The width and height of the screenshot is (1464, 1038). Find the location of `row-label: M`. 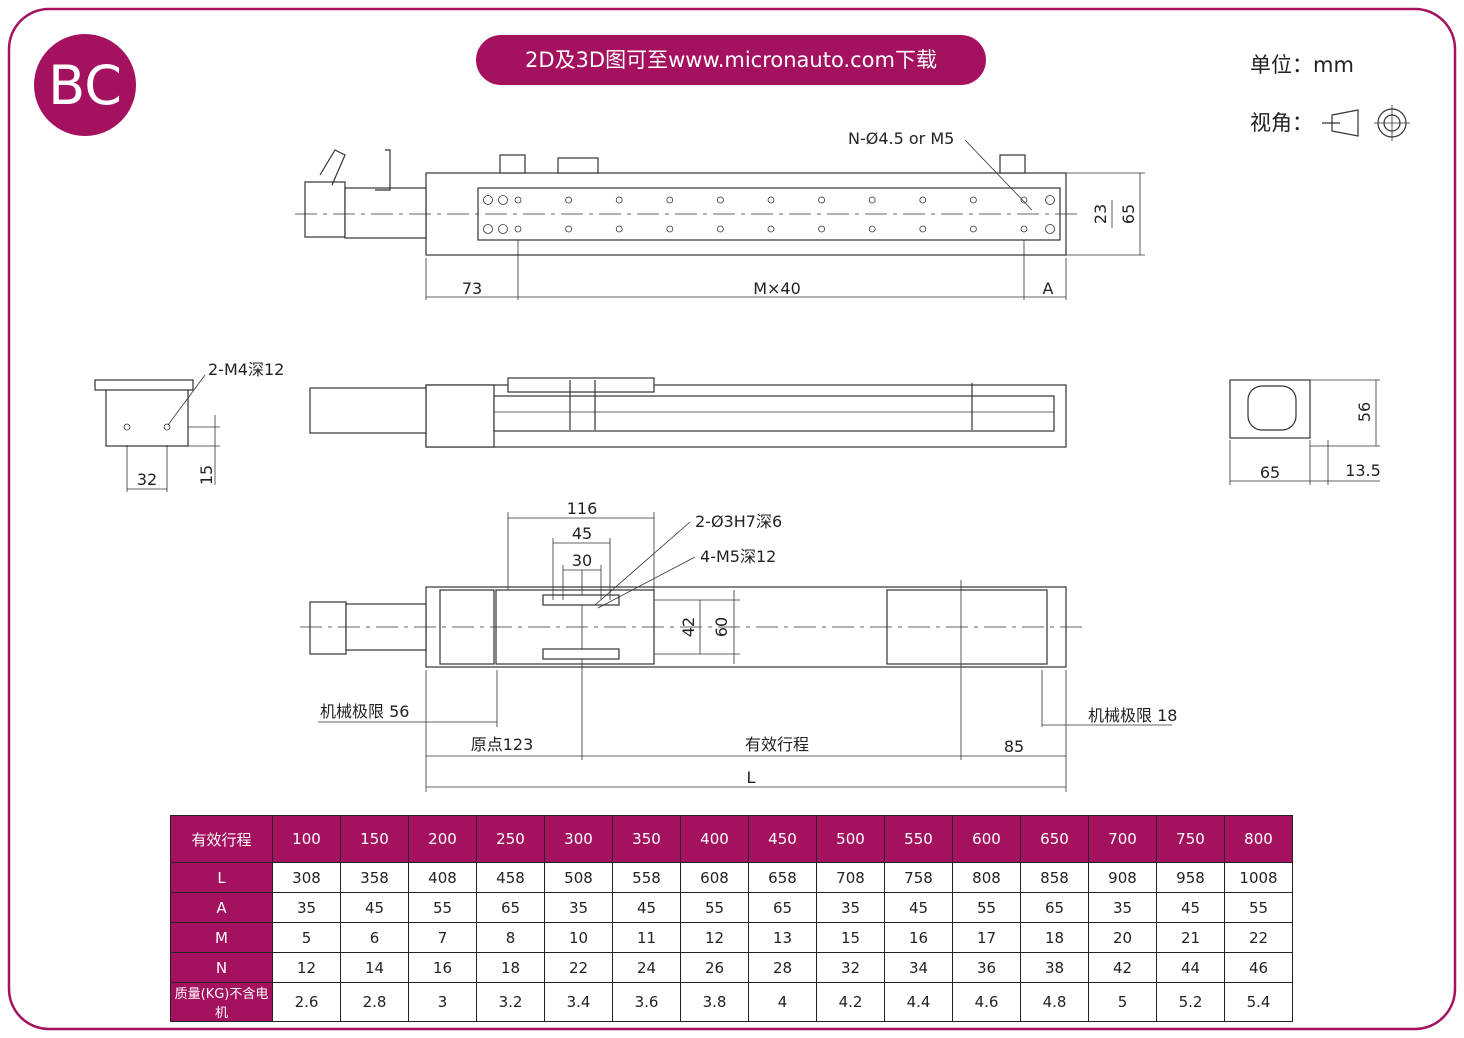

row-label: M is located at coordinates (221, 937).